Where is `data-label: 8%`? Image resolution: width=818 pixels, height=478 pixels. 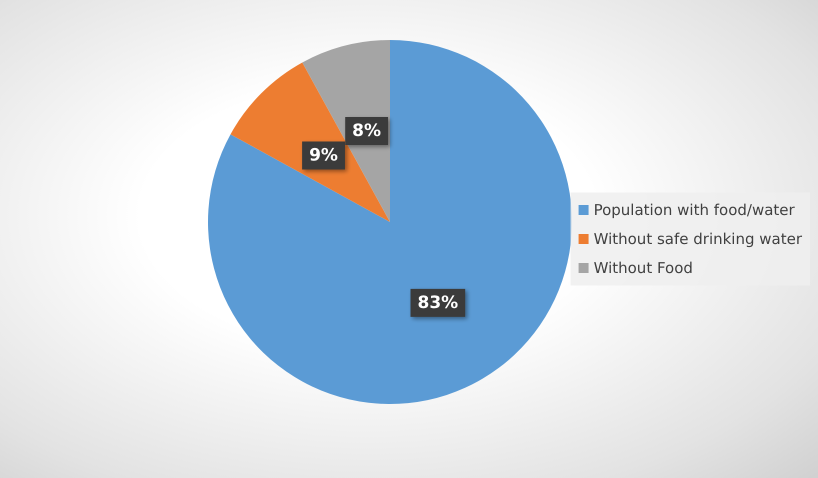 data-label: 8% is located at coordinates (367, 130).